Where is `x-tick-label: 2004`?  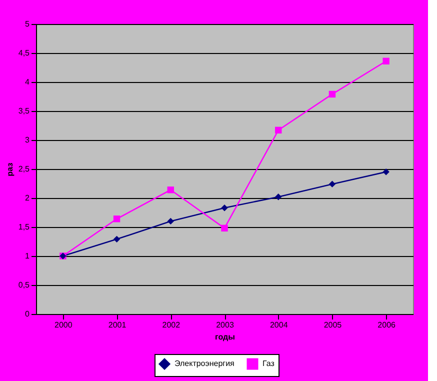
x-tick-label: 2004 is located at coordinates (279, 325).